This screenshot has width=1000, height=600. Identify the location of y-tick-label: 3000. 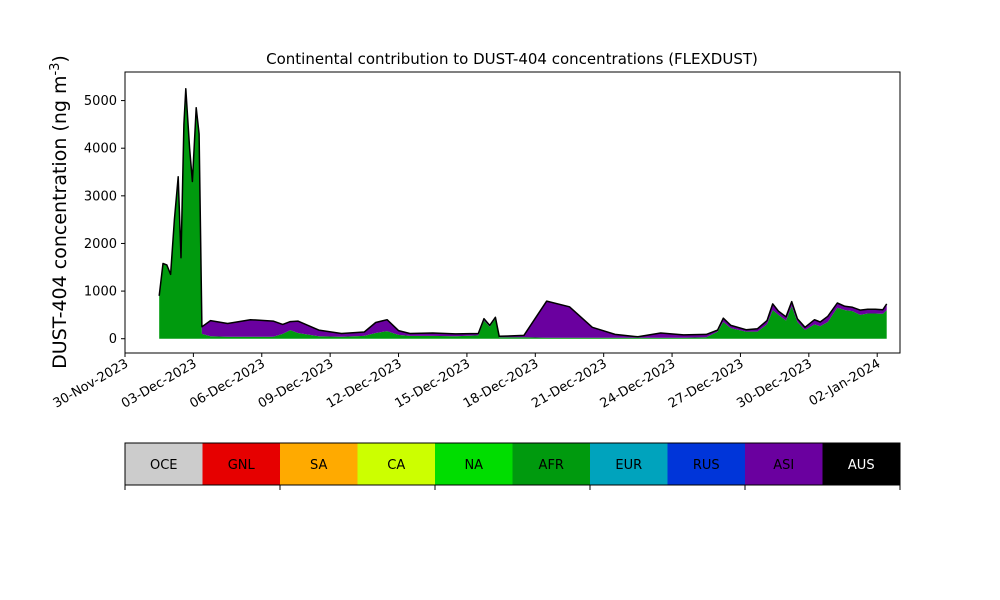
(100, 196).